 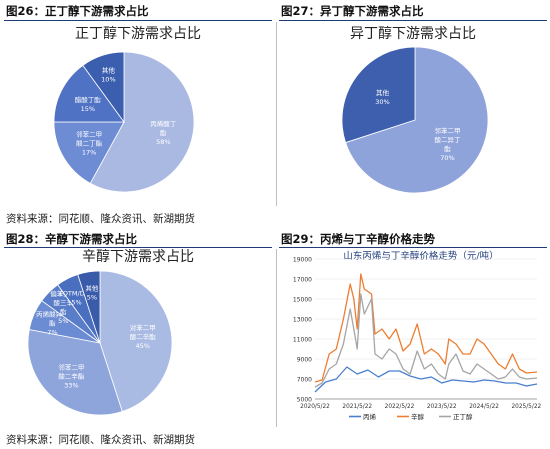 I want to click on line-chart-title: 山东丙烯与丁辛醇价格走势（元/吨）, so click(x=420, y=256).